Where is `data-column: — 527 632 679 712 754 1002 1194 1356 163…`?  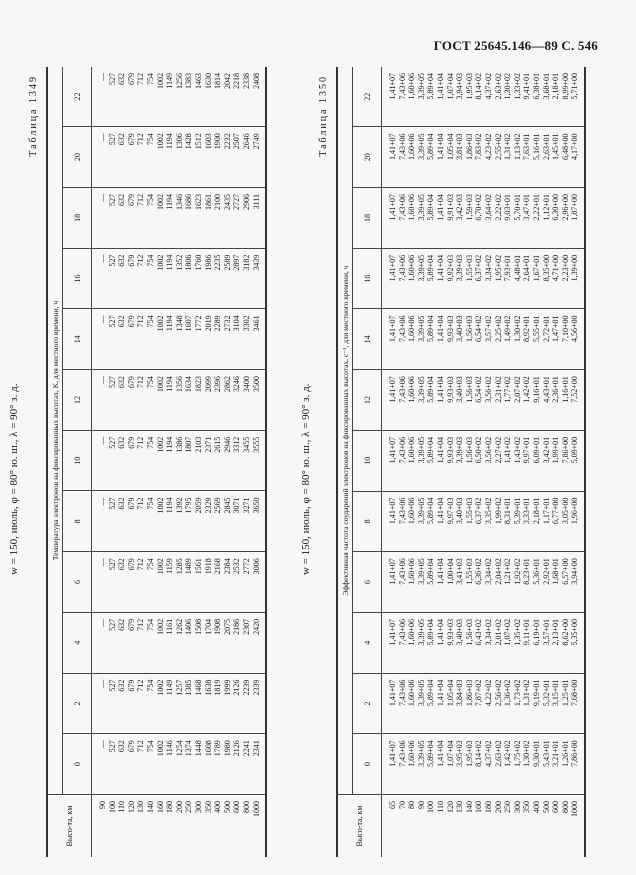
data-column: — 527 632 679 712 754 1002 1194 1356 163… is located at coordinates (179, 400).